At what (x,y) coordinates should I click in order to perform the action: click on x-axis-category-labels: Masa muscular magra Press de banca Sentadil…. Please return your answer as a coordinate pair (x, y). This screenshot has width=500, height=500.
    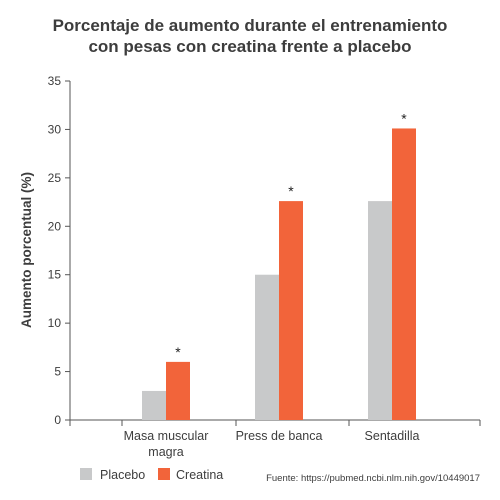
    Looking at the image, I should click on (272, 444).